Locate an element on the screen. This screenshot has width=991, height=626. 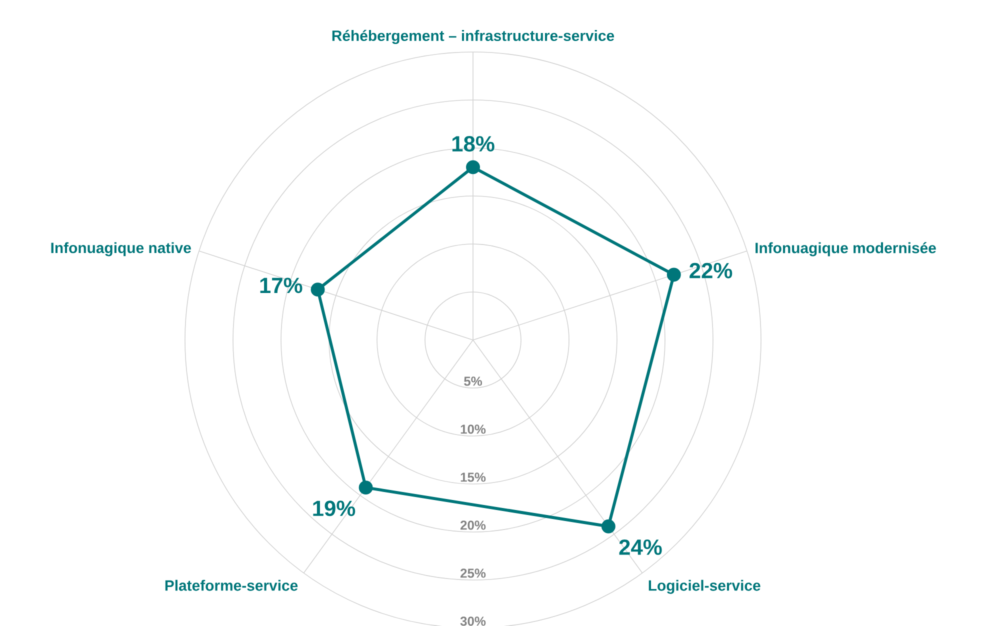
data-label: 19% is located at coordinates (334, 508).